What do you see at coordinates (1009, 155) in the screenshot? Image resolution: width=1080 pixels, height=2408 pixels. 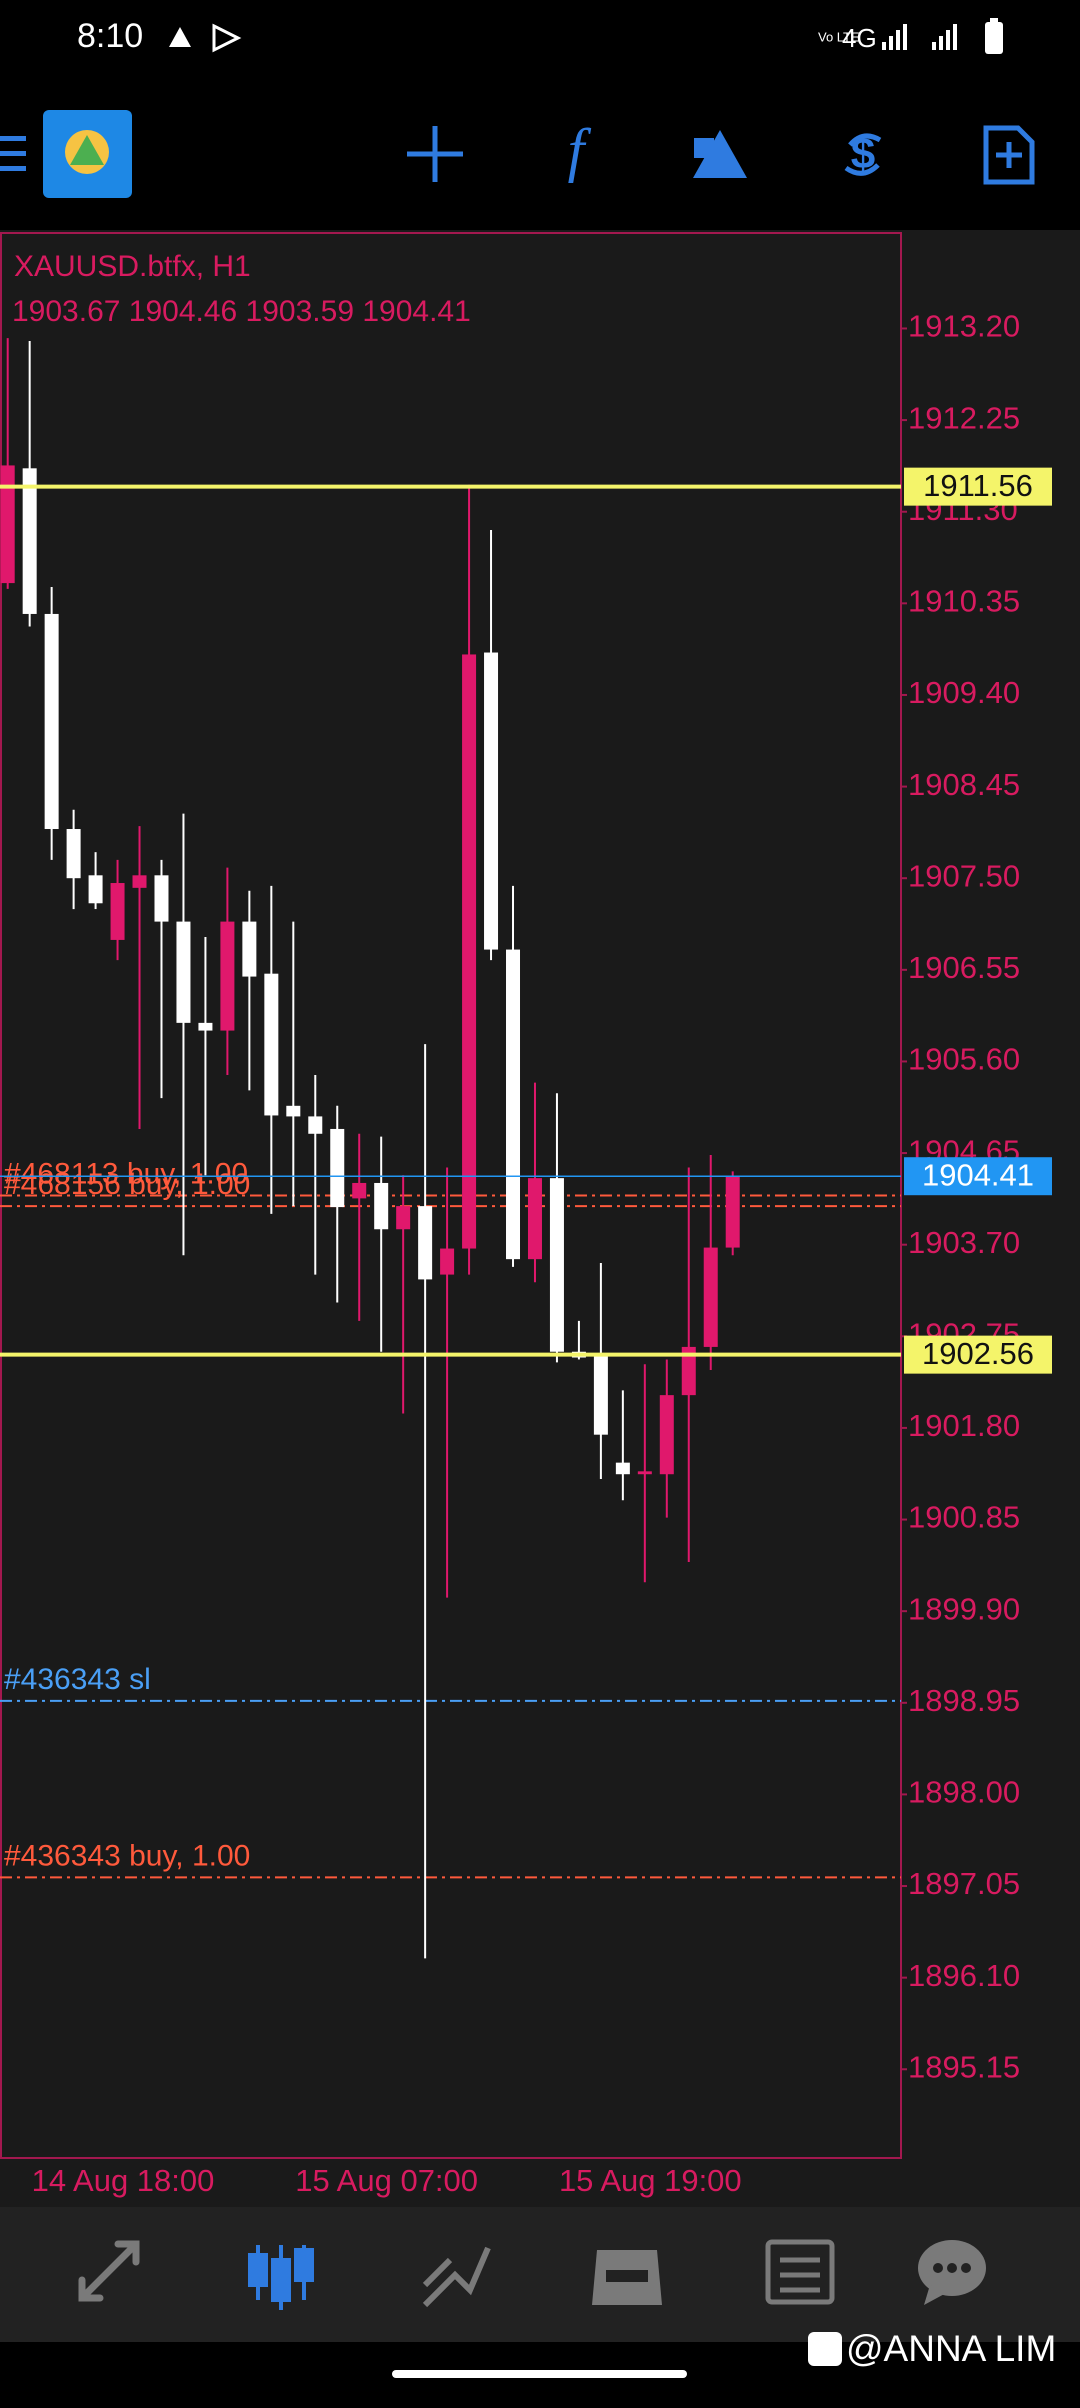 I see `new-order-button` at bounding box center [1009, 155].